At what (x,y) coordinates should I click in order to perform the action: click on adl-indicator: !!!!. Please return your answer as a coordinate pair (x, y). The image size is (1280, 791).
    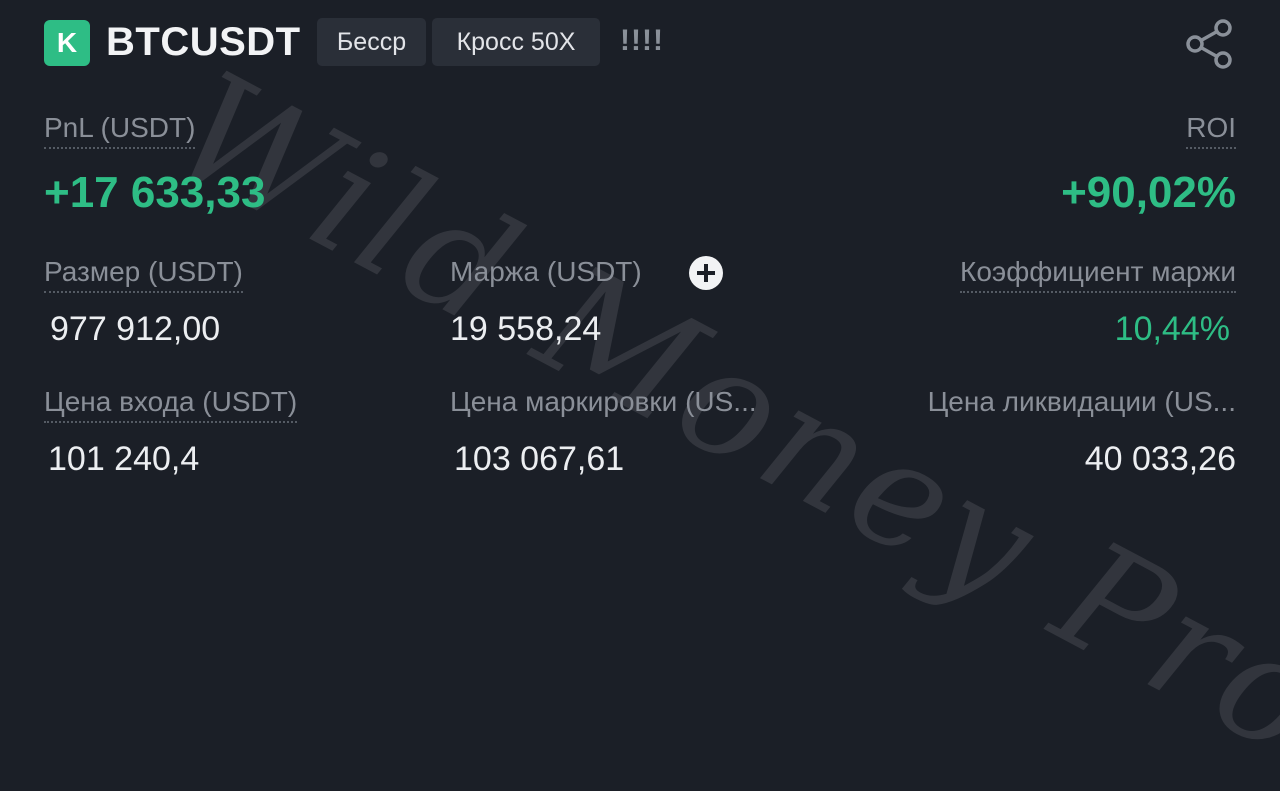
    Looking at the image, I should click on (642, 40).